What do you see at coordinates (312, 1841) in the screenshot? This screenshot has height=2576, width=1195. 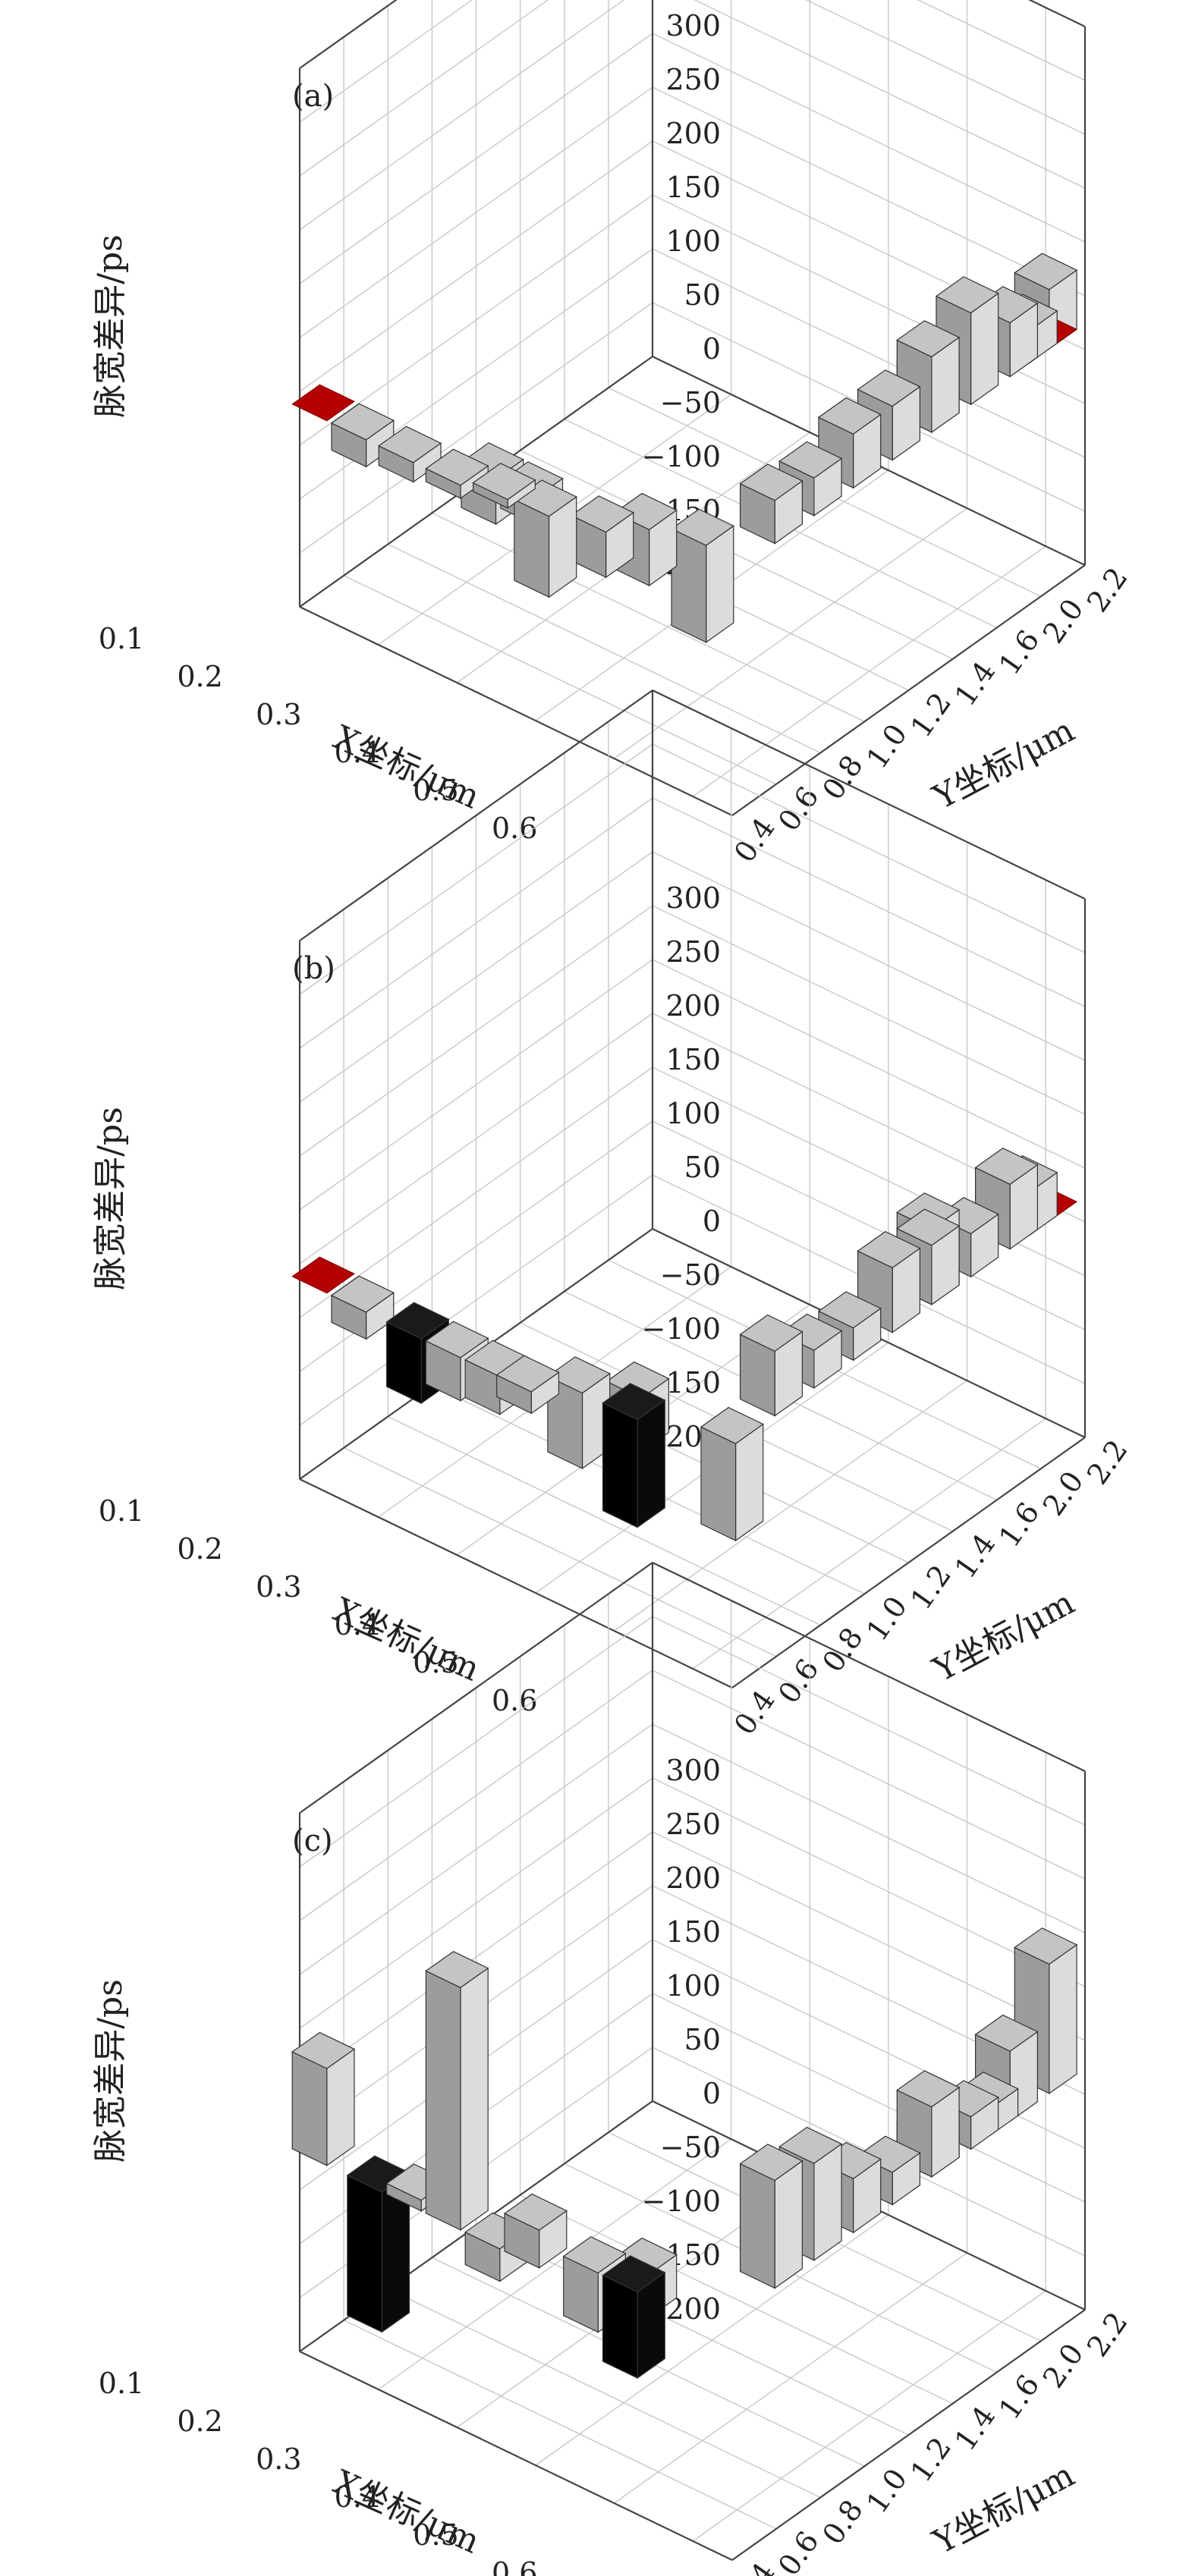 I see `panel-label: (c)` at bounding box center [312, 1841].